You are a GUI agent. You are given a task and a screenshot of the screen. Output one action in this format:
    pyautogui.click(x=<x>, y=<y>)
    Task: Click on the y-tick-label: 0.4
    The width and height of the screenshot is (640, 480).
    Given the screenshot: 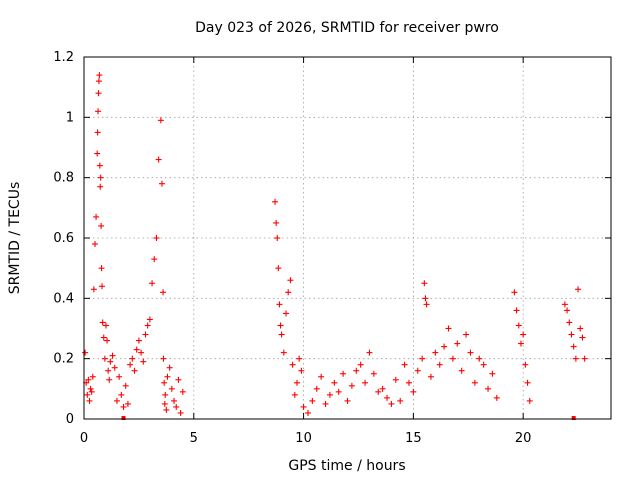 What is the action you would take?
    pyautogui.click(x=63, y=298)
    